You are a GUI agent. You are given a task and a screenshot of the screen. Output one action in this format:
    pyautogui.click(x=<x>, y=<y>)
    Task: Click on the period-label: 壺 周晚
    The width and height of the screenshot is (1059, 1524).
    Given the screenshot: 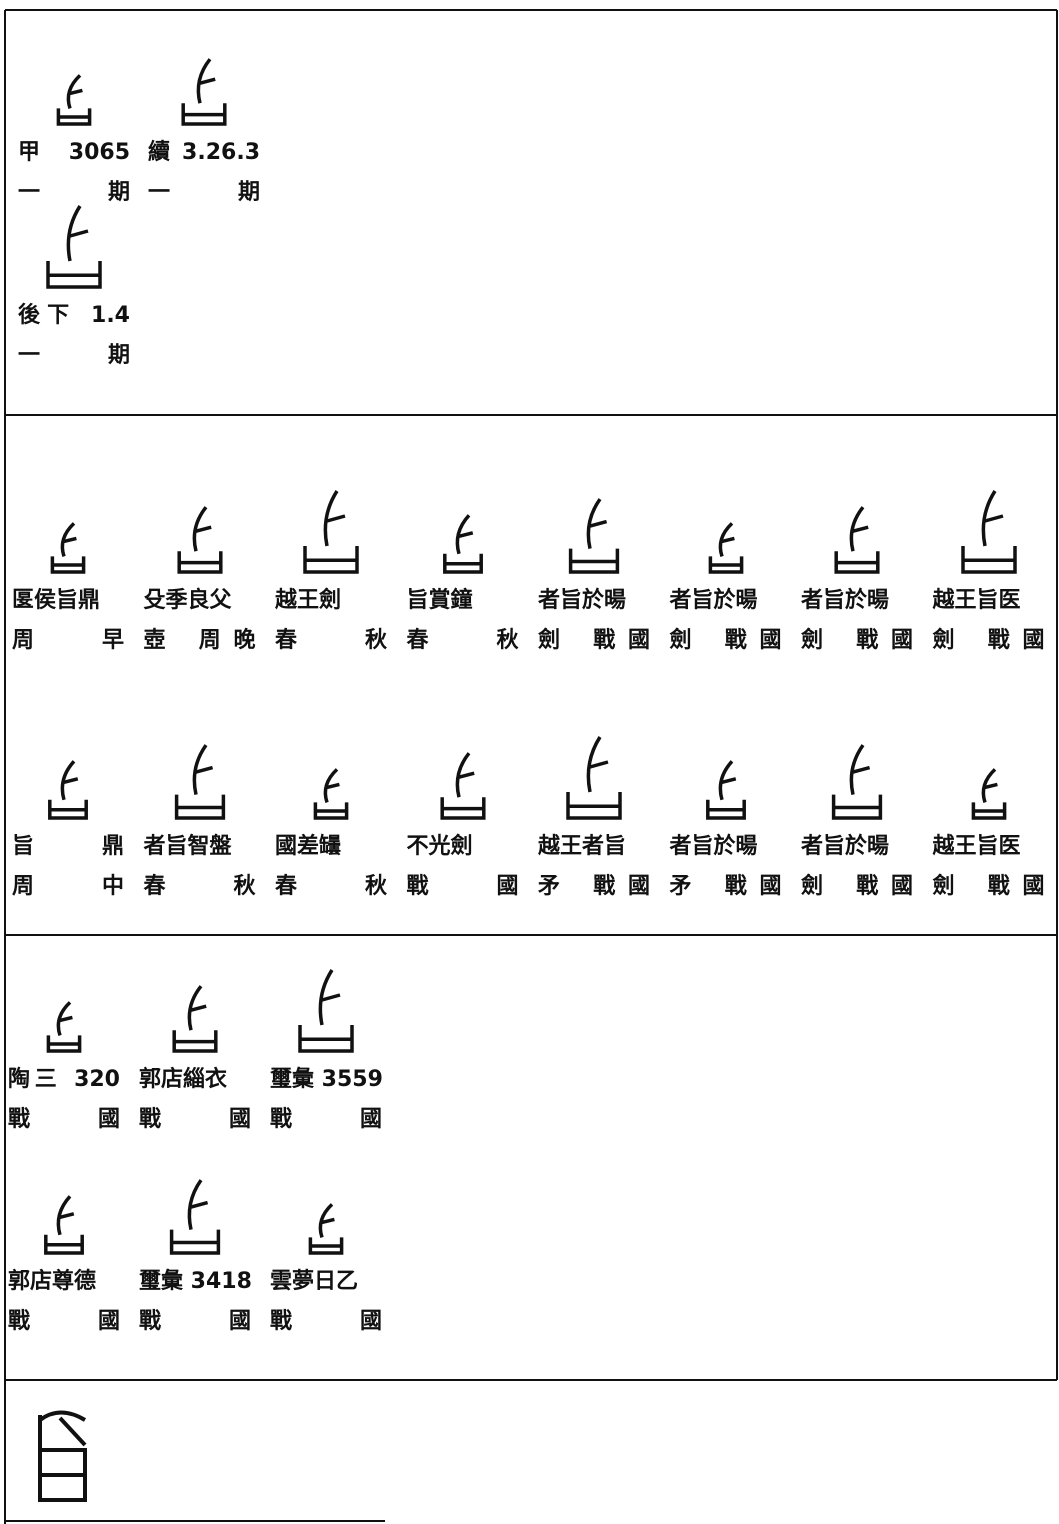 What is the action you would take?
    pyautogui.click(x=199, y=640)
    